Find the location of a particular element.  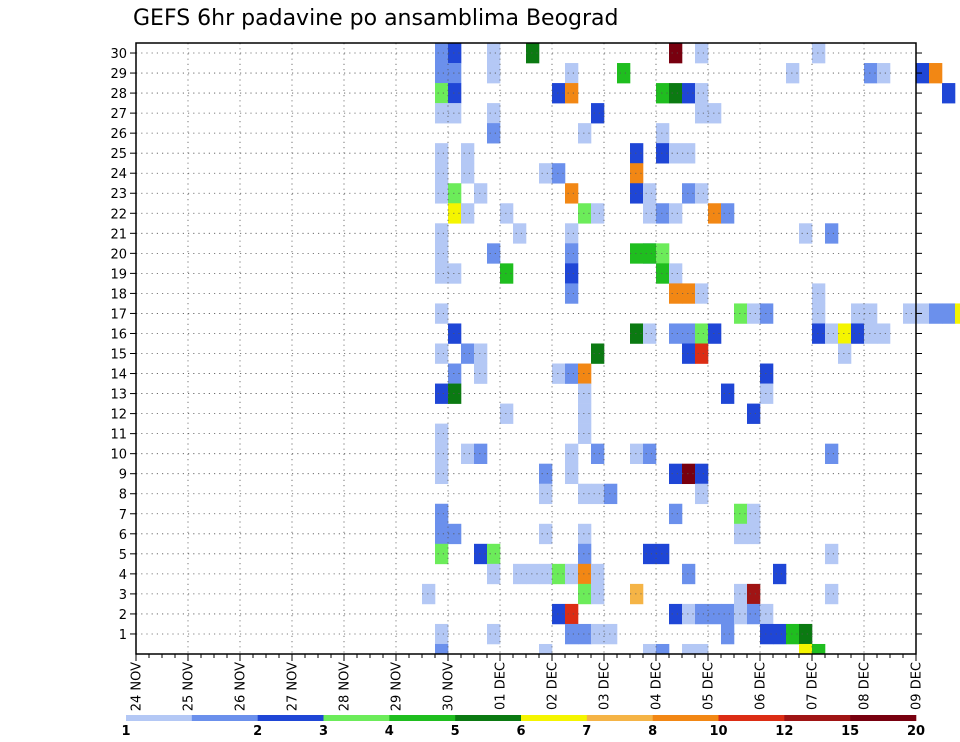

y-tick-label: 9 is located at coordinates (123, 475).